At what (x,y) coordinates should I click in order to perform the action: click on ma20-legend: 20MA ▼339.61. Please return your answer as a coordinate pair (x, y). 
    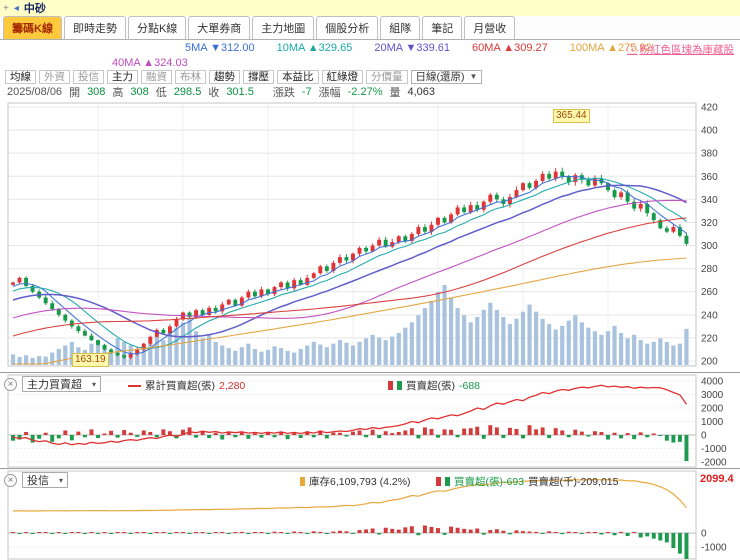
    Looking at the image, I should click on (412, 48).